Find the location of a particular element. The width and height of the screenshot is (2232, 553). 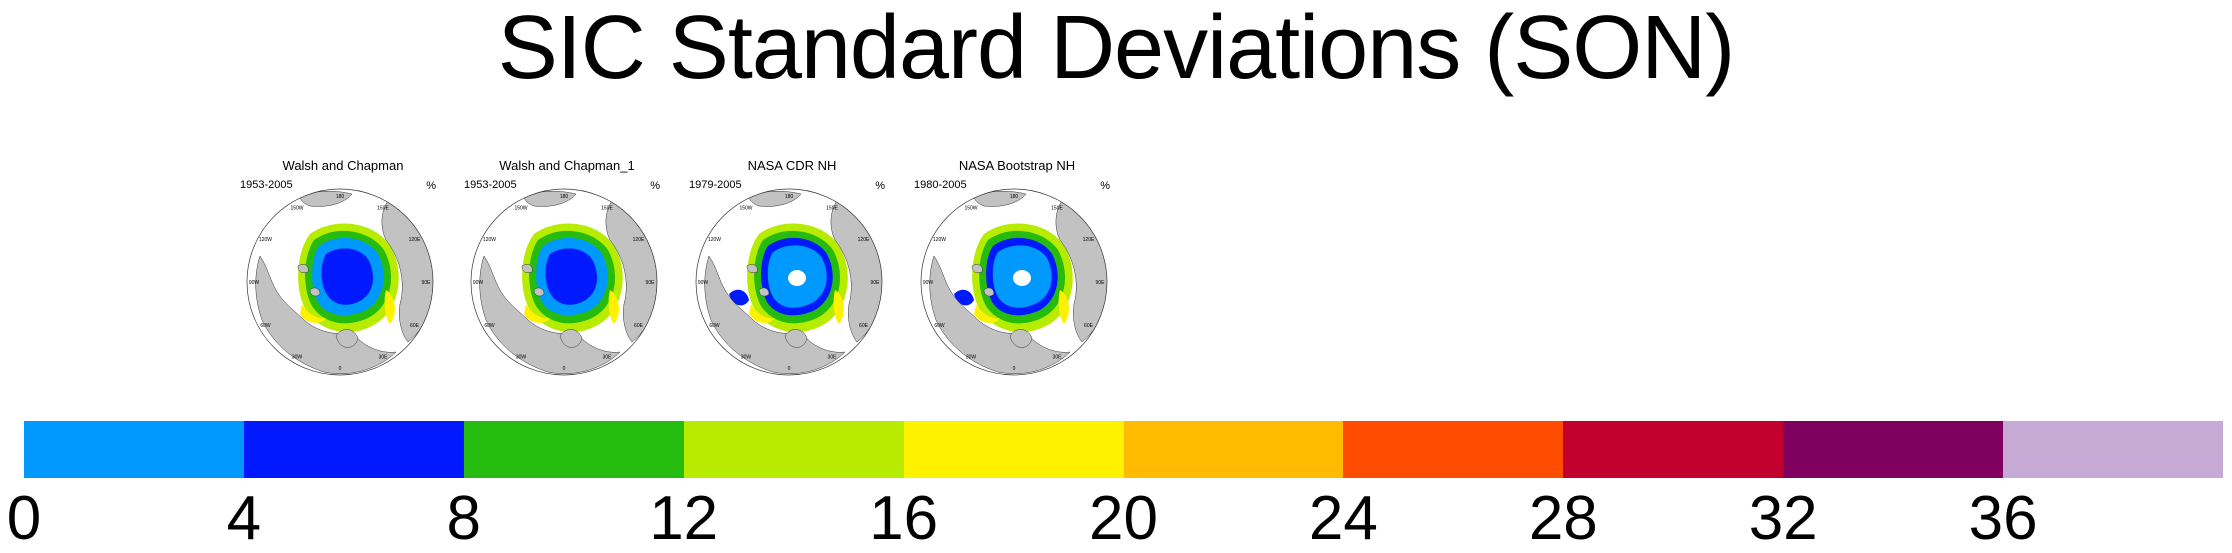

colorbar-tick-label: 36 is located at coordinates (2003, 518).